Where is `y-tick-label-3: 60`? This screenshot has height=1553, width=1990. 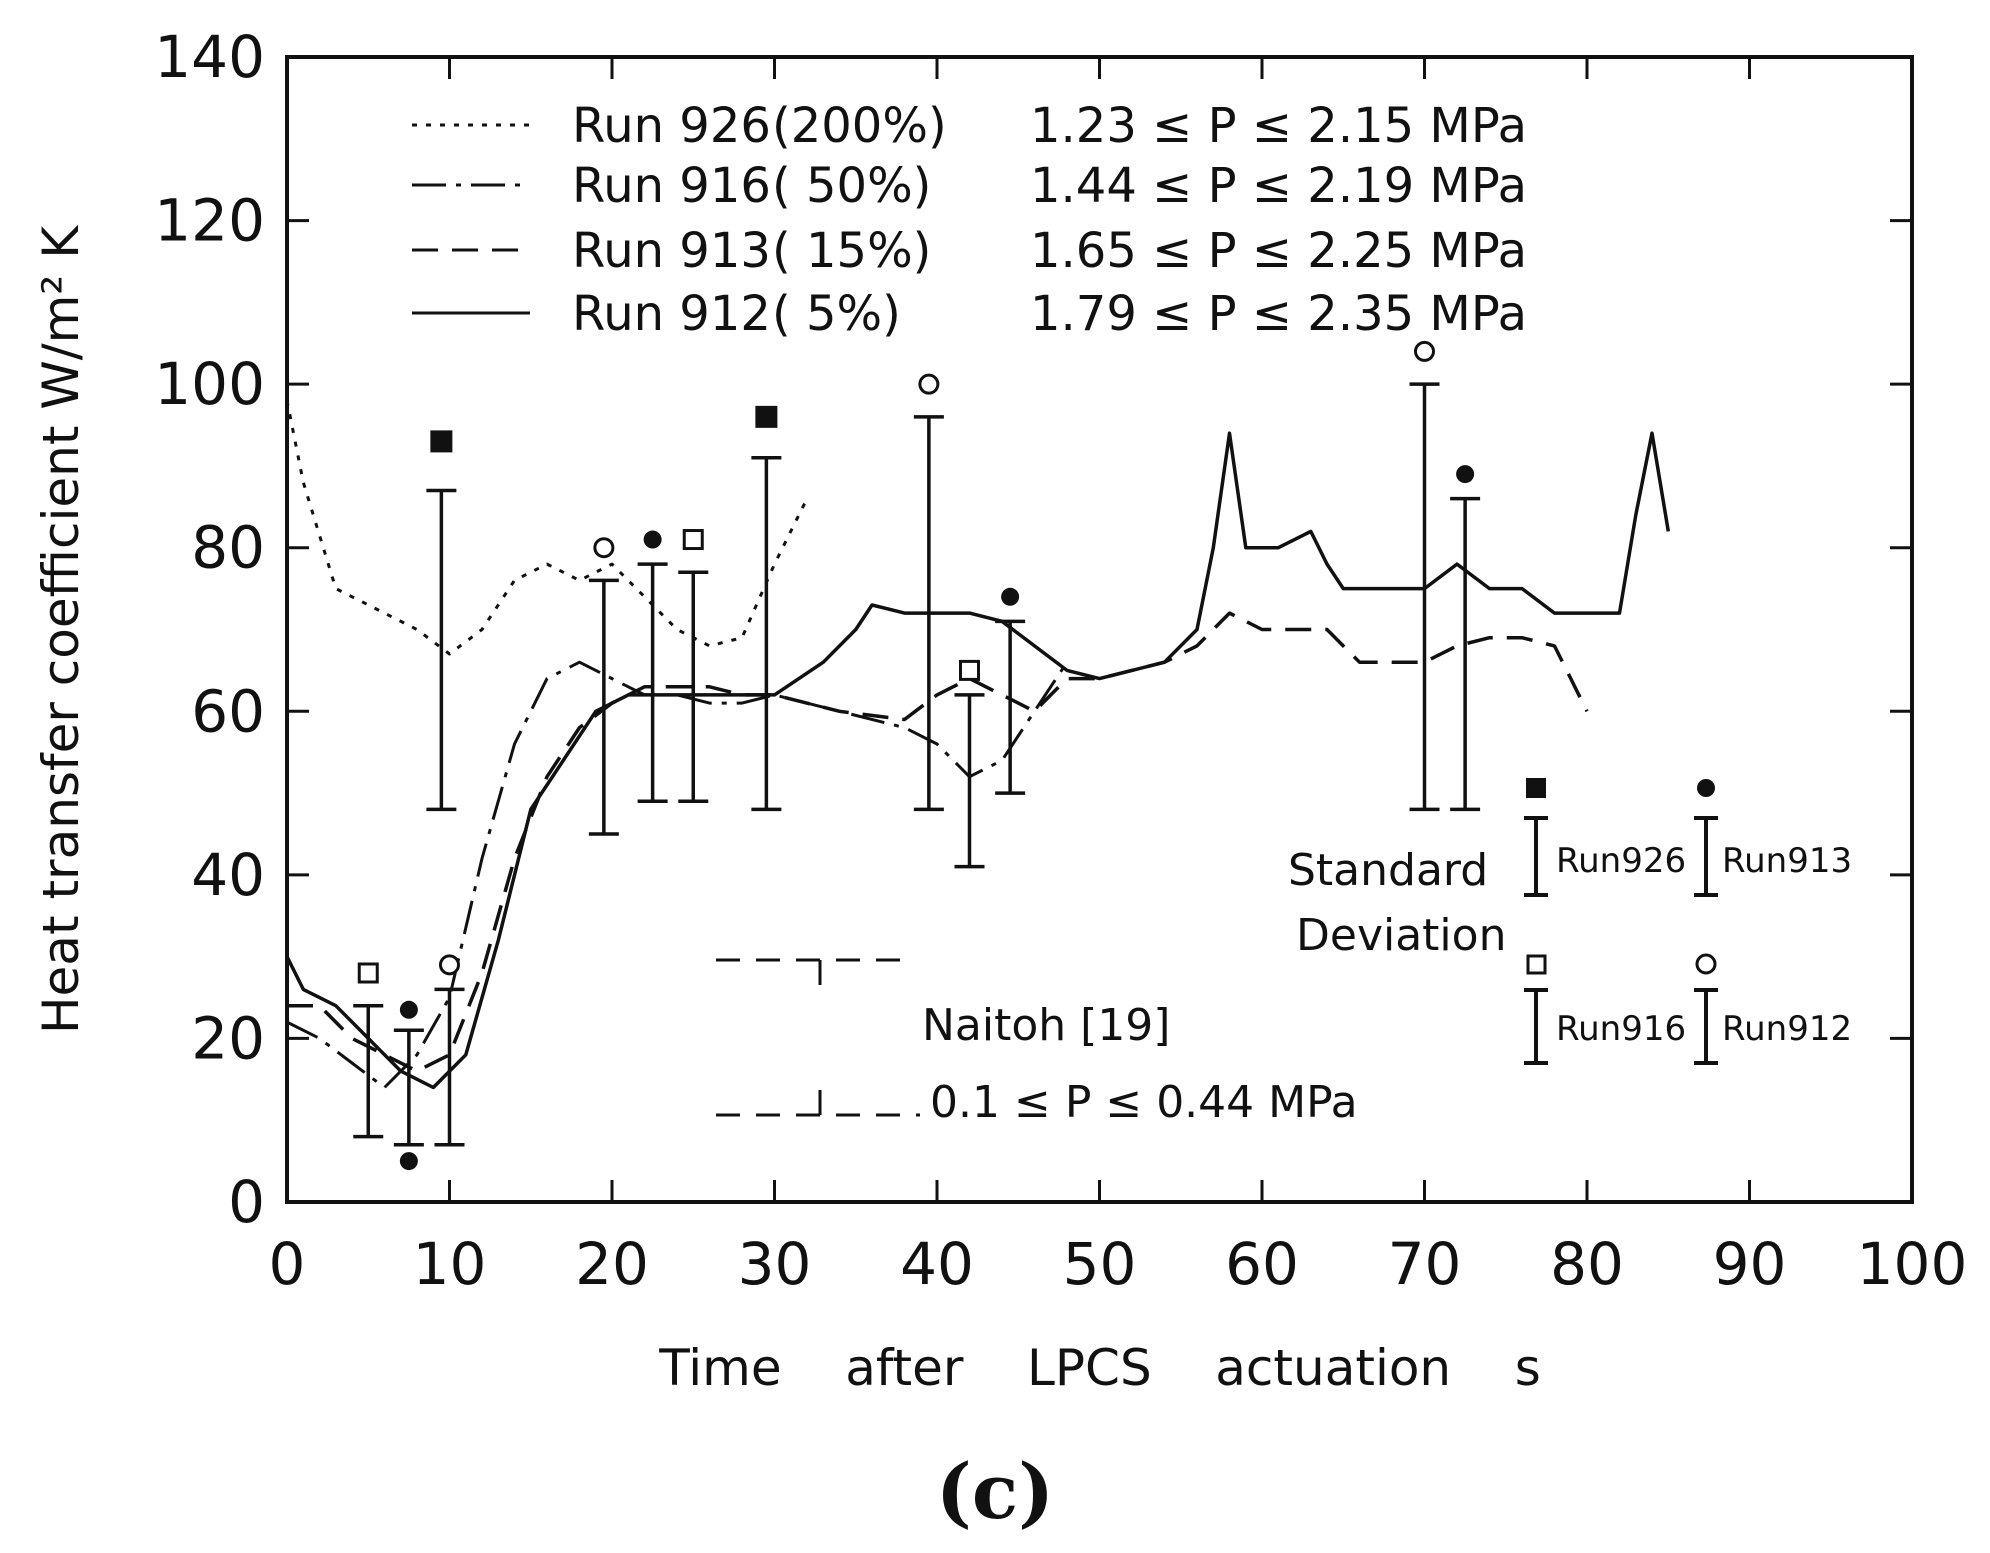
y-tick-label-3: 60 is located at coordinates (228, 711).